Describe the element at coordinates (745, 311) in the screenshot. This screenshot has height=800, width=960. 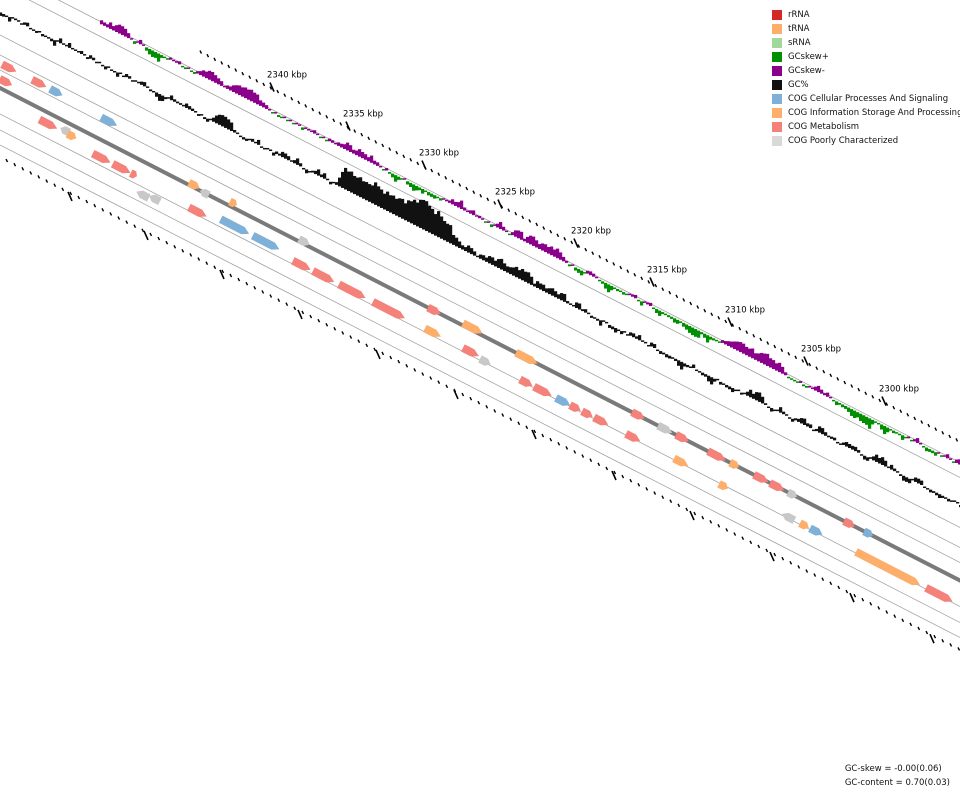
I see `position-tick-label: 2310 kbp` at that location.